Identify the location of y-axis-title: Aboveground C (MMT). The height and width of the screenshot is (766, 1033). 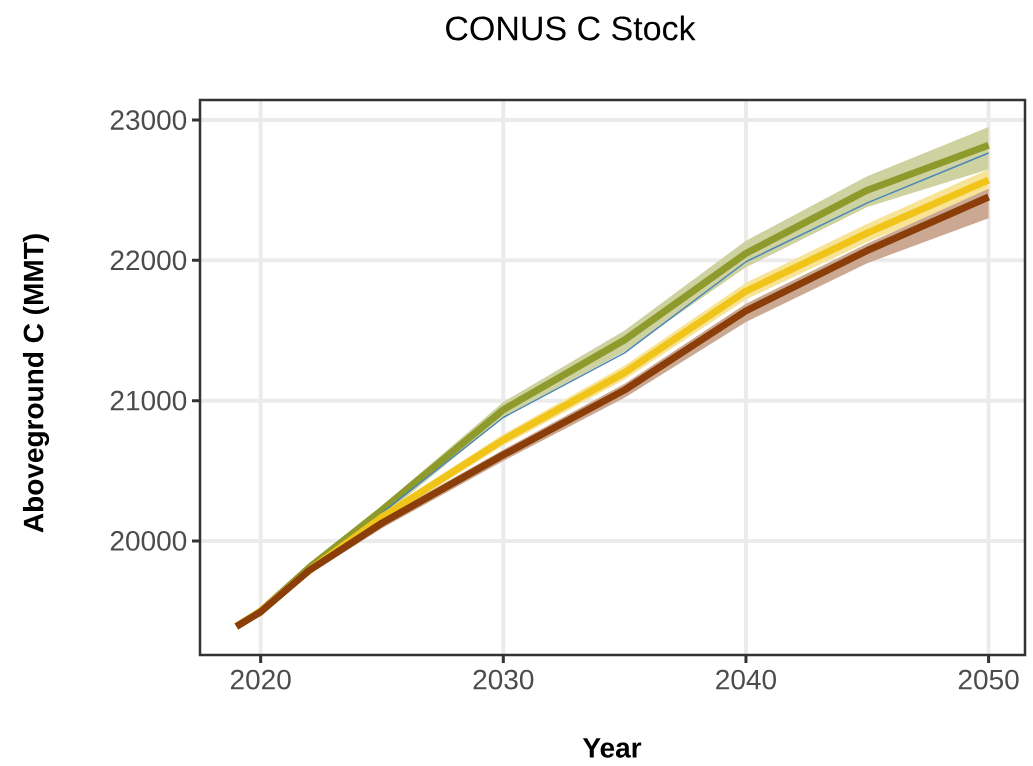
(36, 383).